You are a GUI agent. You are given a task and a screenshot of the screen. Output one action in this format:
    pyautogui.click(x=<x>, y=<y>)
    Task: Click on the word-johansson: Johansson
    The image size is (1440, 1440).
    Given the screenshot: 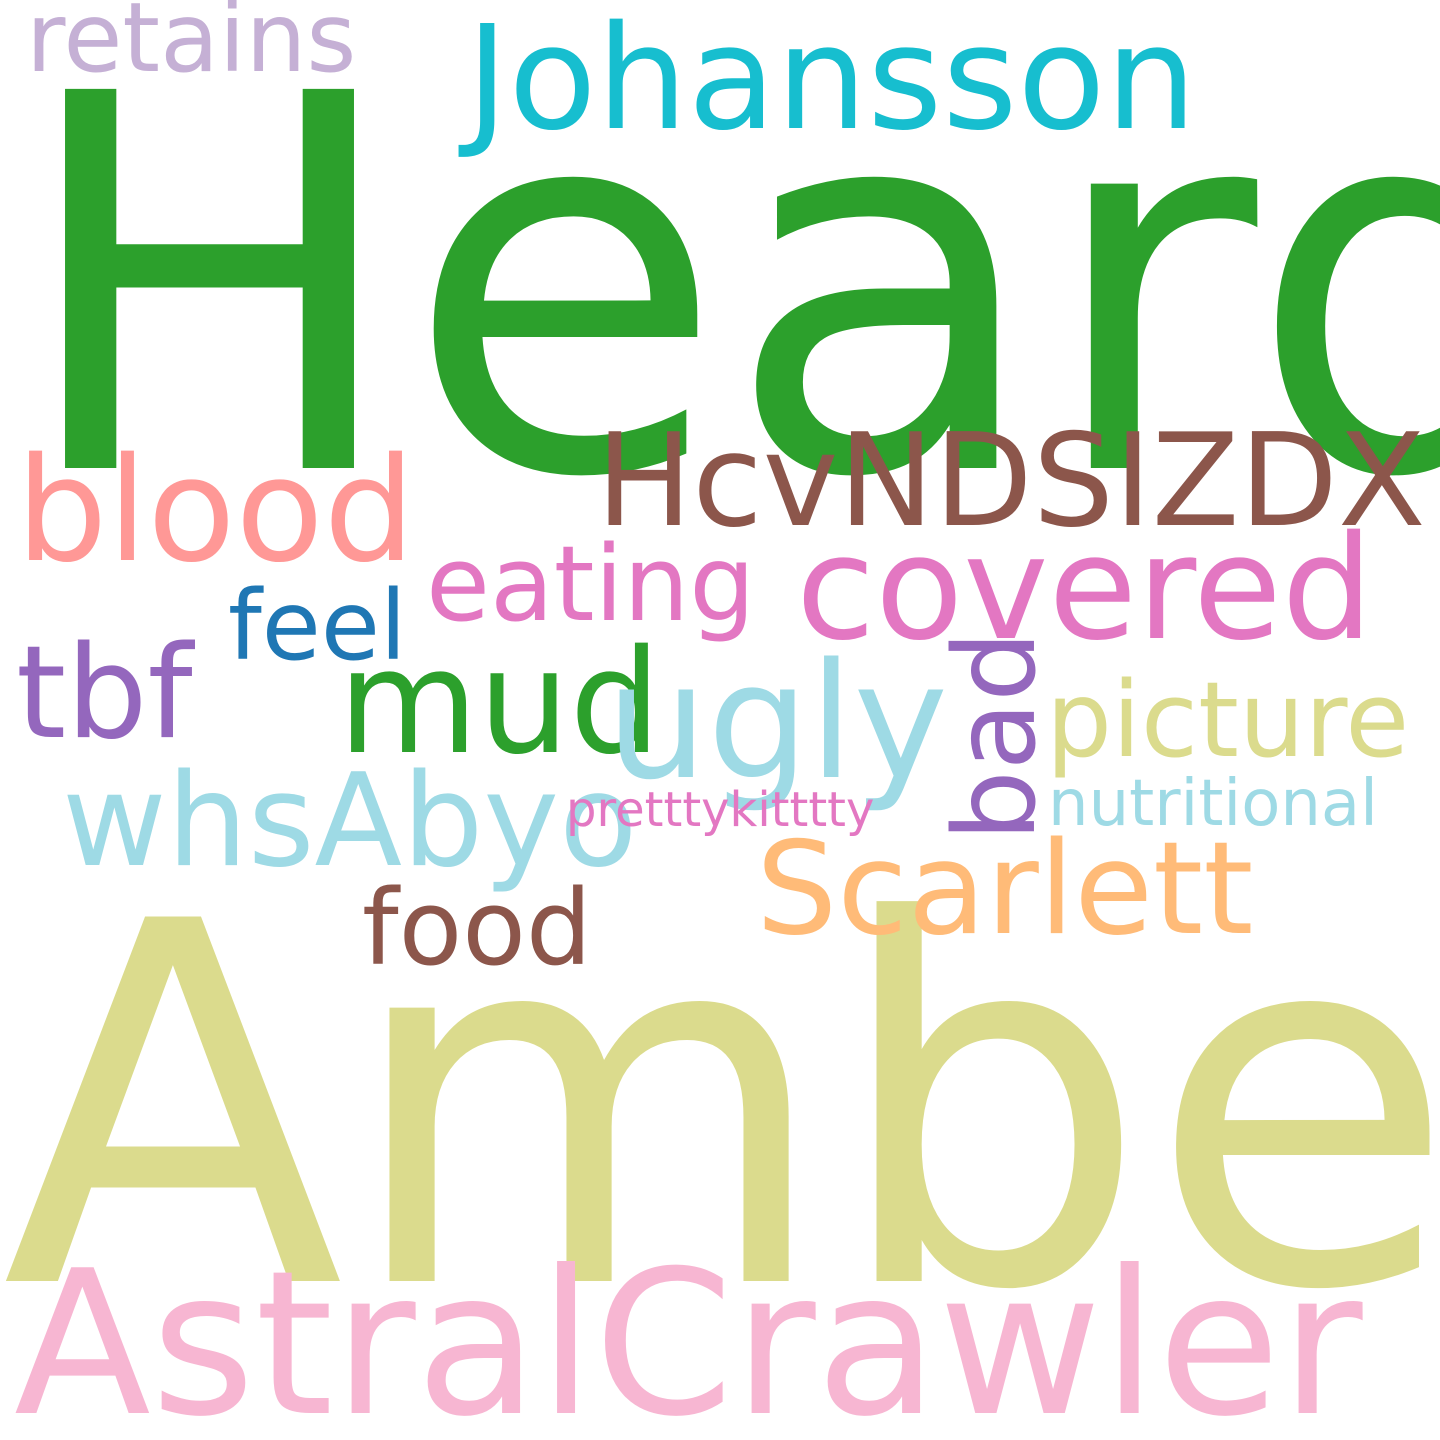 What is the action you would take?
    pyautogui.click(x=831, y=81)
    